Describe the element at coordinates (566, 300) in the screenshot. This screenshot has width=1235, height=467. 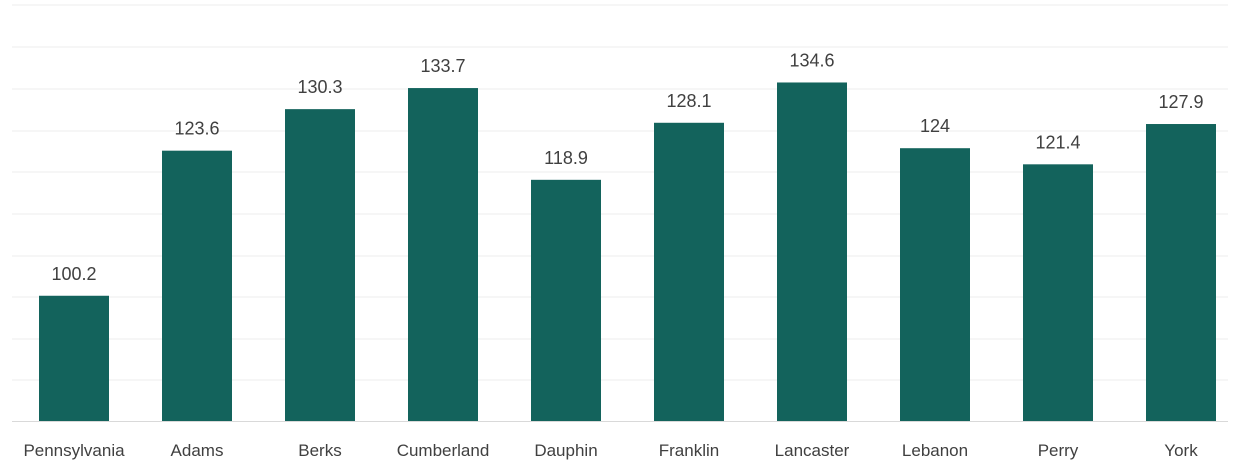
I see `bar-dauphin` at that location.